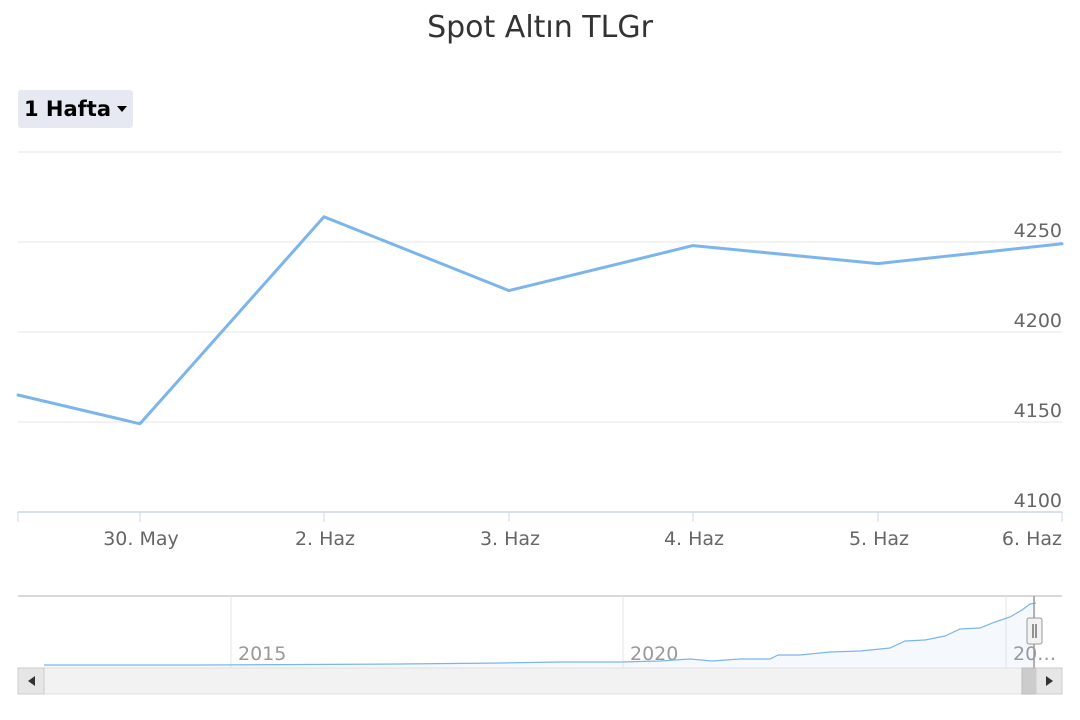  Describe the element at coordinates (1038, 321) in the screenshot. I see `y-tick-label: 4200` at that location.